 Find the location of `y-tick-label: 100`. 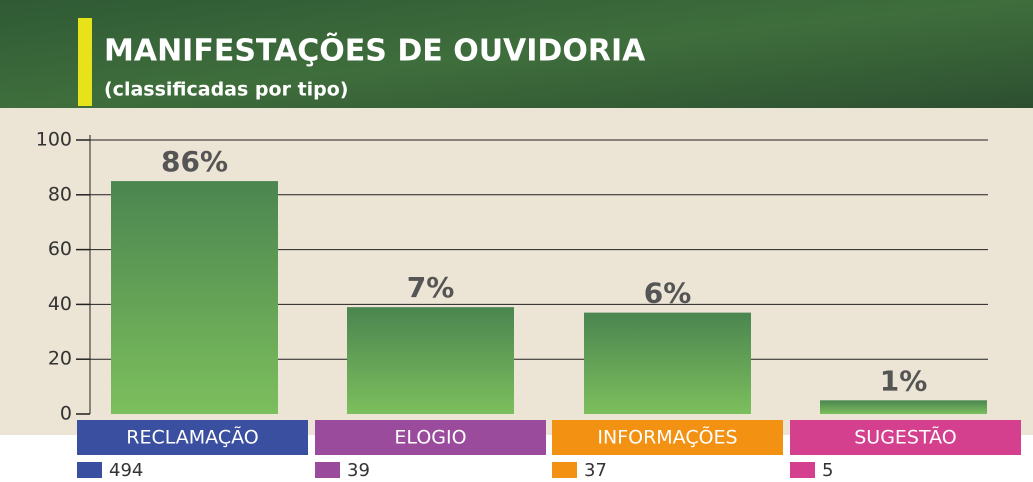

y-tick-label: 100 is located at coordinates (54, 140).